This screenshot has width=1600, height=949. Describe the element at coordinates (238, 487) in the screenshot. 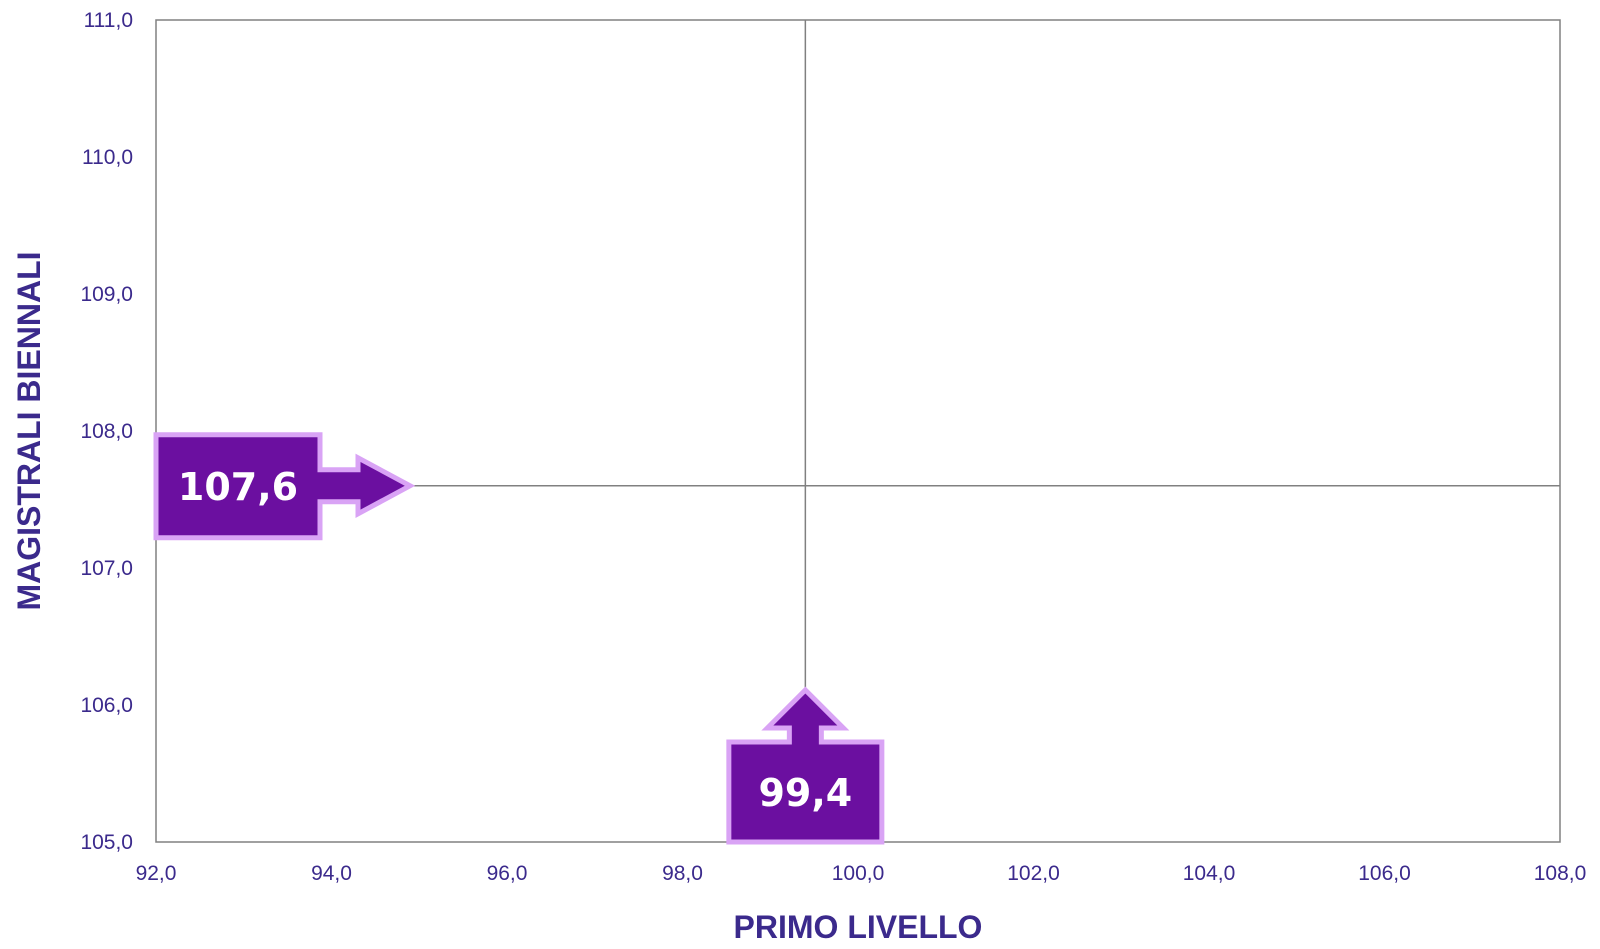

I see `callout-label-y: 107,6` at that location.